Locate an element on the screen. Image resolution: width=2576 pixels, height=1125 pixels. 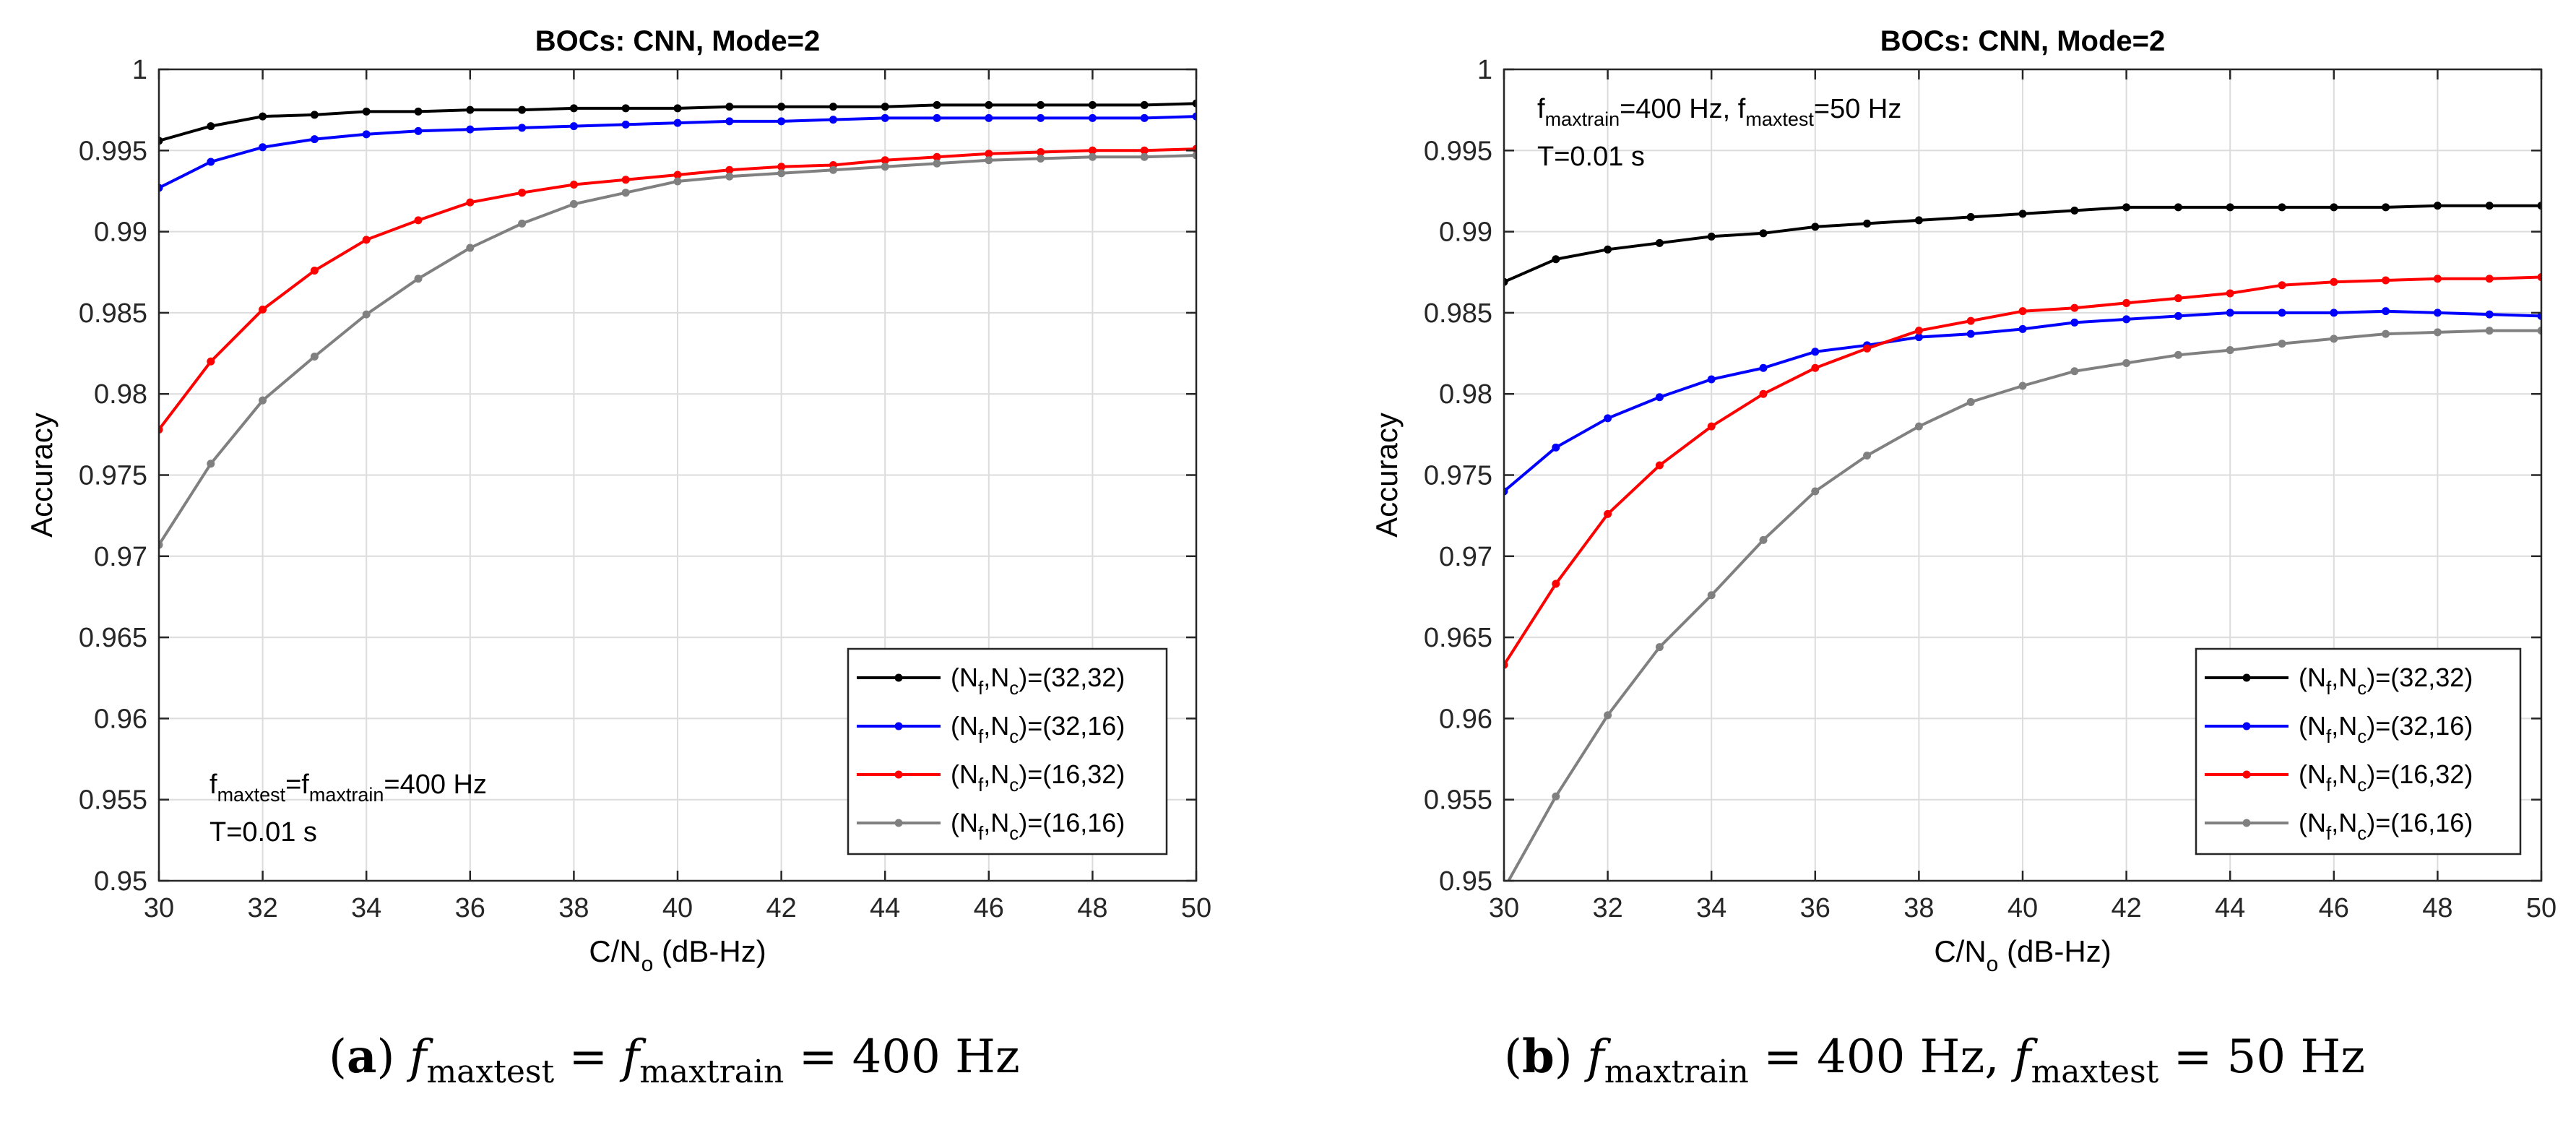
y-tick-label: 0.995 is located at coordinates (1458, 151).